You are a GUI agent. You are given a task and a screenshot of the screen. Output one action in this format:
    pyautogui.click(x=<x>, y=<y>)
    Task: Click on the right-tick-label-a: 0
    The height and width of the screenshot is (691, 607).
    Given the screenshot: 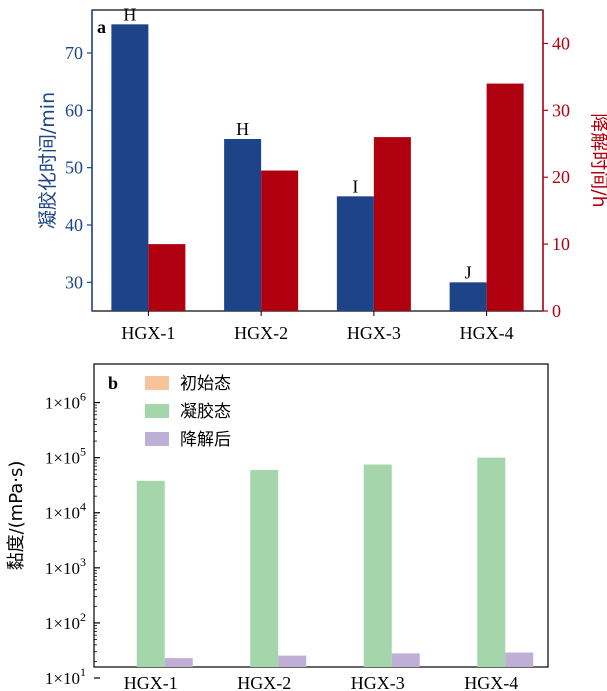 What is the action you would take?
    pyautogui.click(x=556, y=311)
    